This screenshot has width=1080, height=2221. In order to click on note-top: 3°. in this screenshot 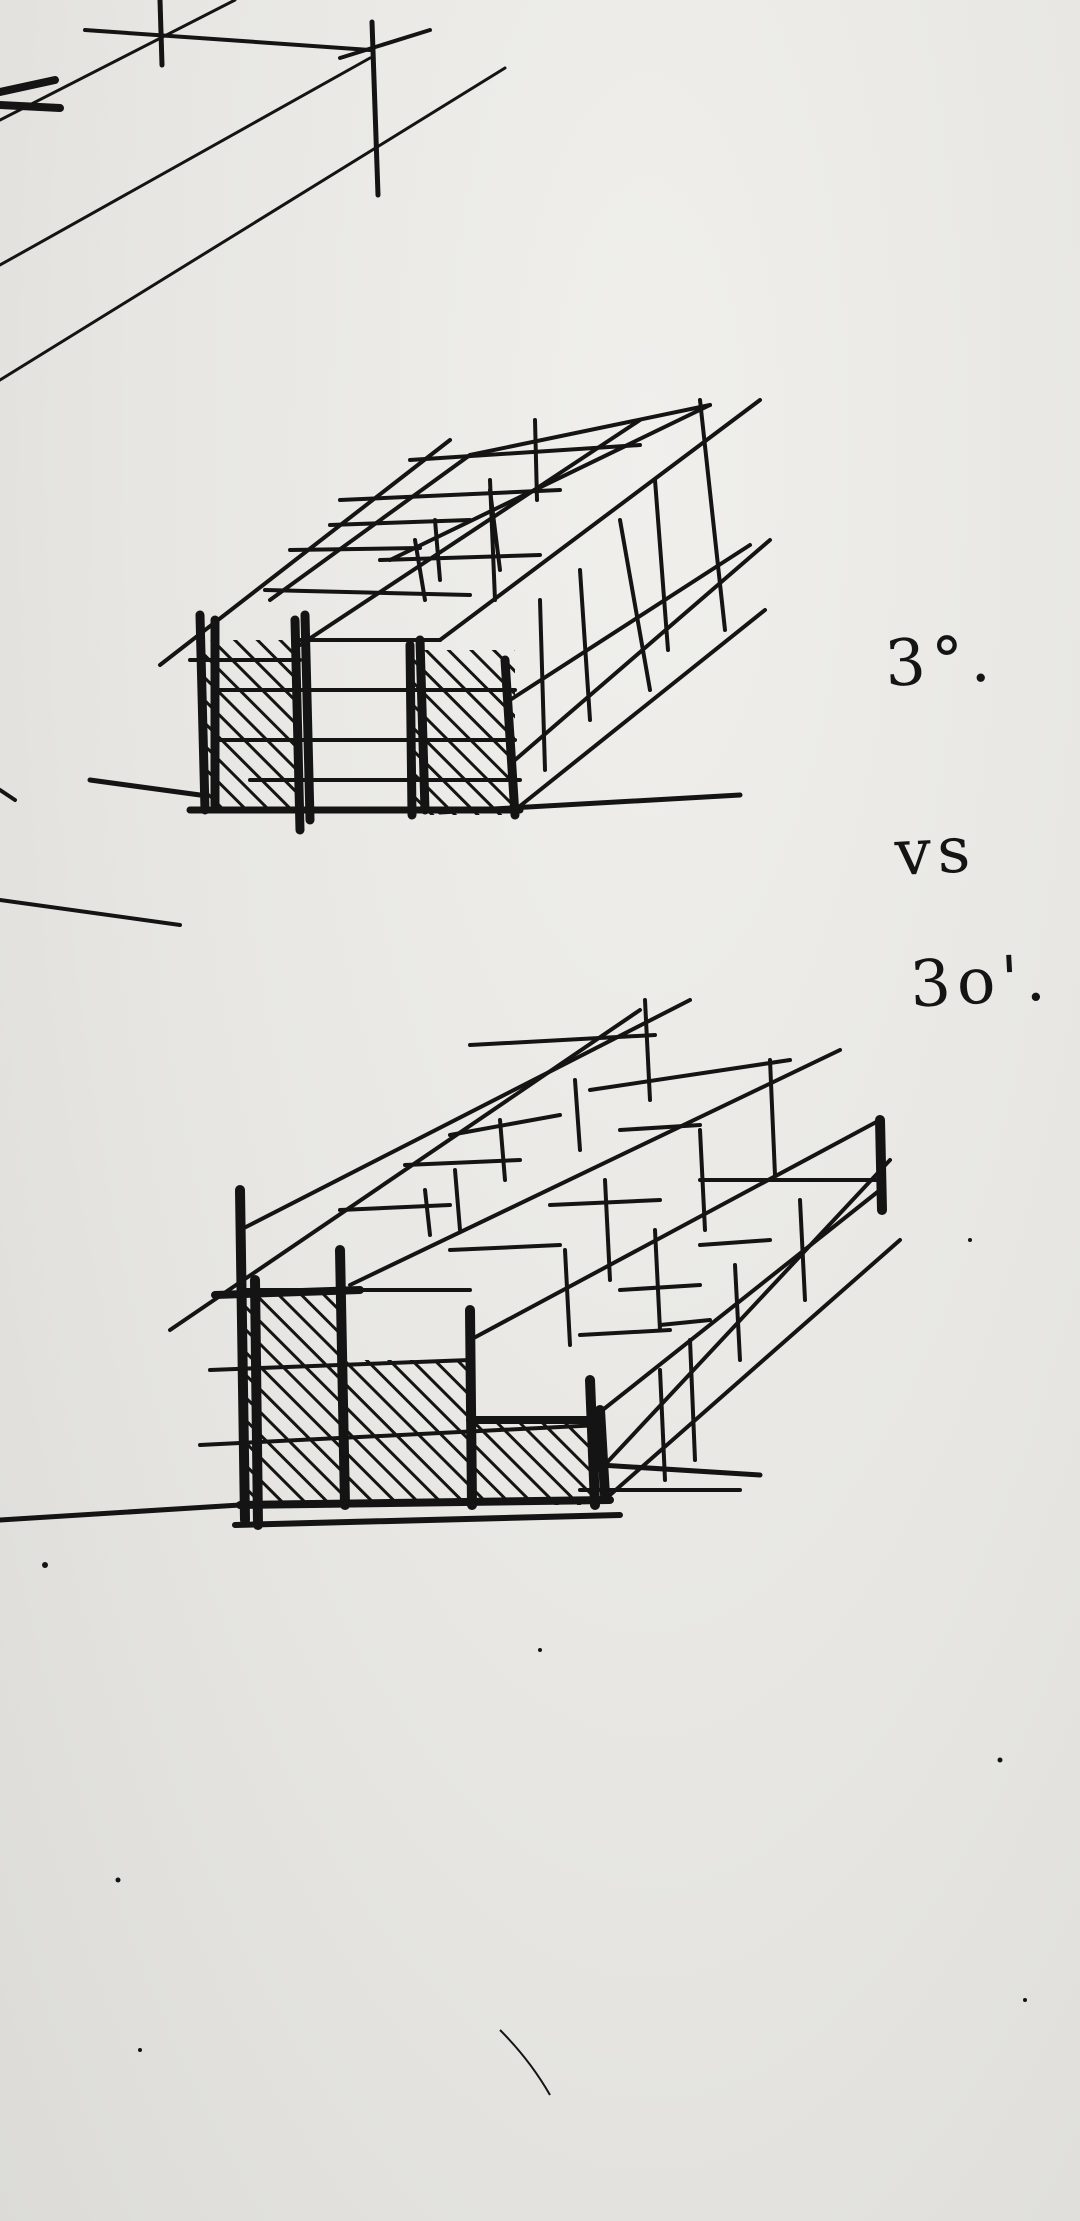, I will do `click(940, 662)`.